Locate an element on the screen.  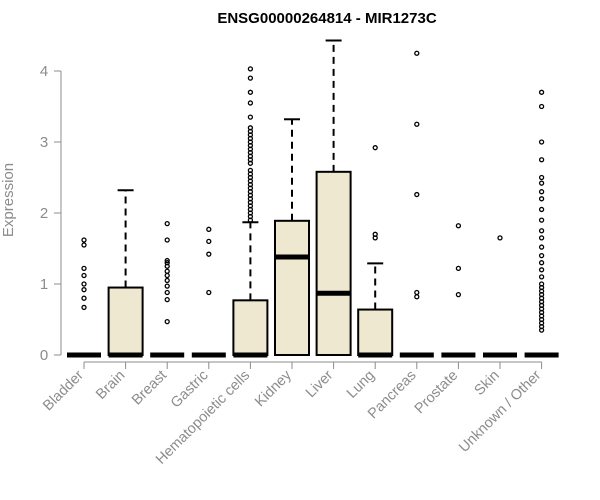
category-label-2: Breast is located at coordinates (149, 388).